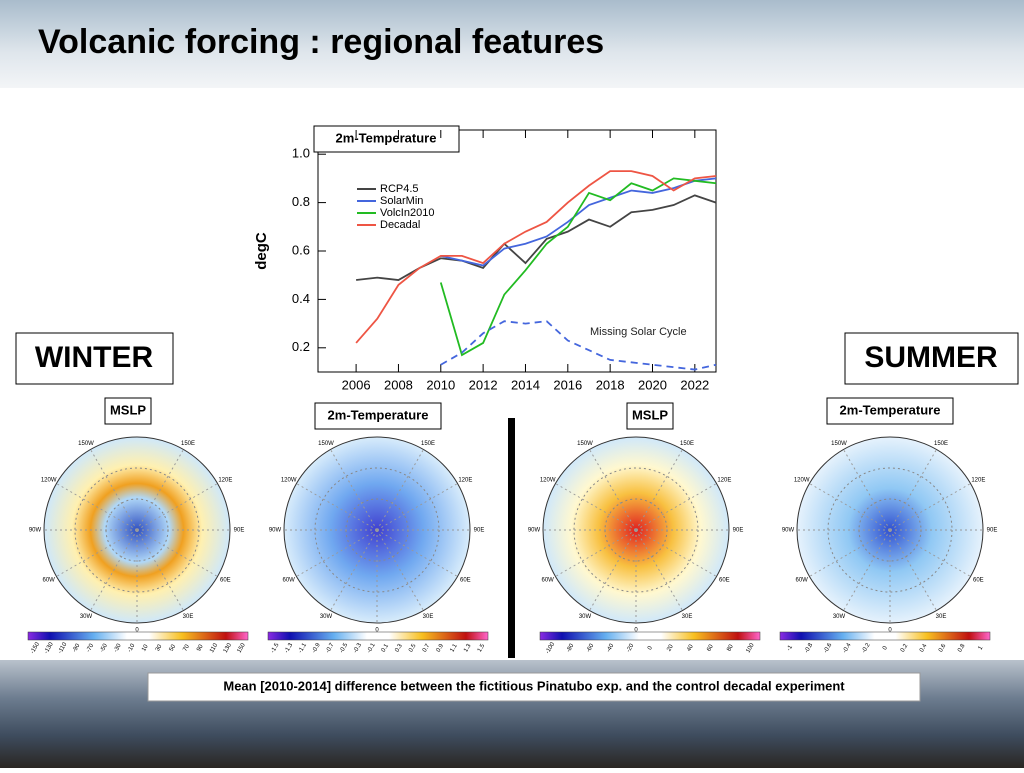 This screenshot has width=1024, height=773. Describe the element at coordinates (611, 647) in the screenshot. I see `colorbar-label: -40` at that location.